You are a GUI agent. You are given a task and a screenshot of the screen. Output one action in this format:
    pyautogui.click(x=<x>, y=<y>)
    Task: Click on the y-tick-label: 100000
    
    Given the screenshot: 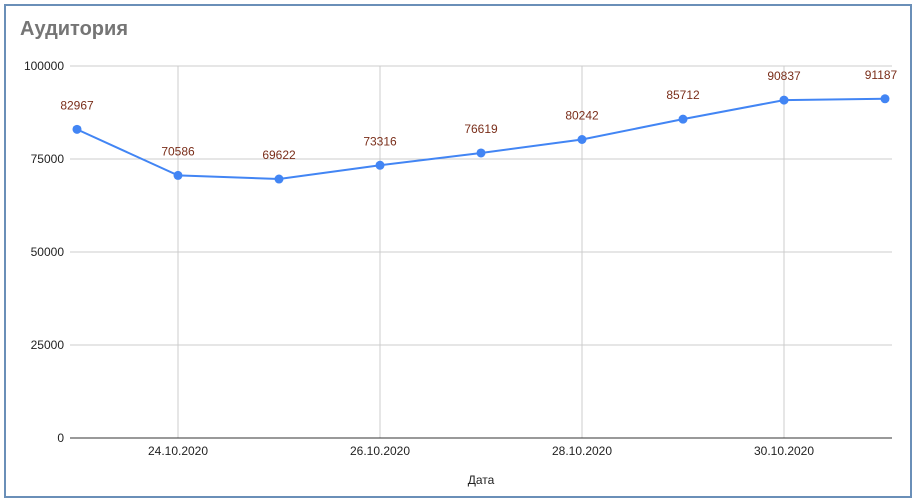 What is the action you would take?
    pyautogui.click(x=44, y=66)
    